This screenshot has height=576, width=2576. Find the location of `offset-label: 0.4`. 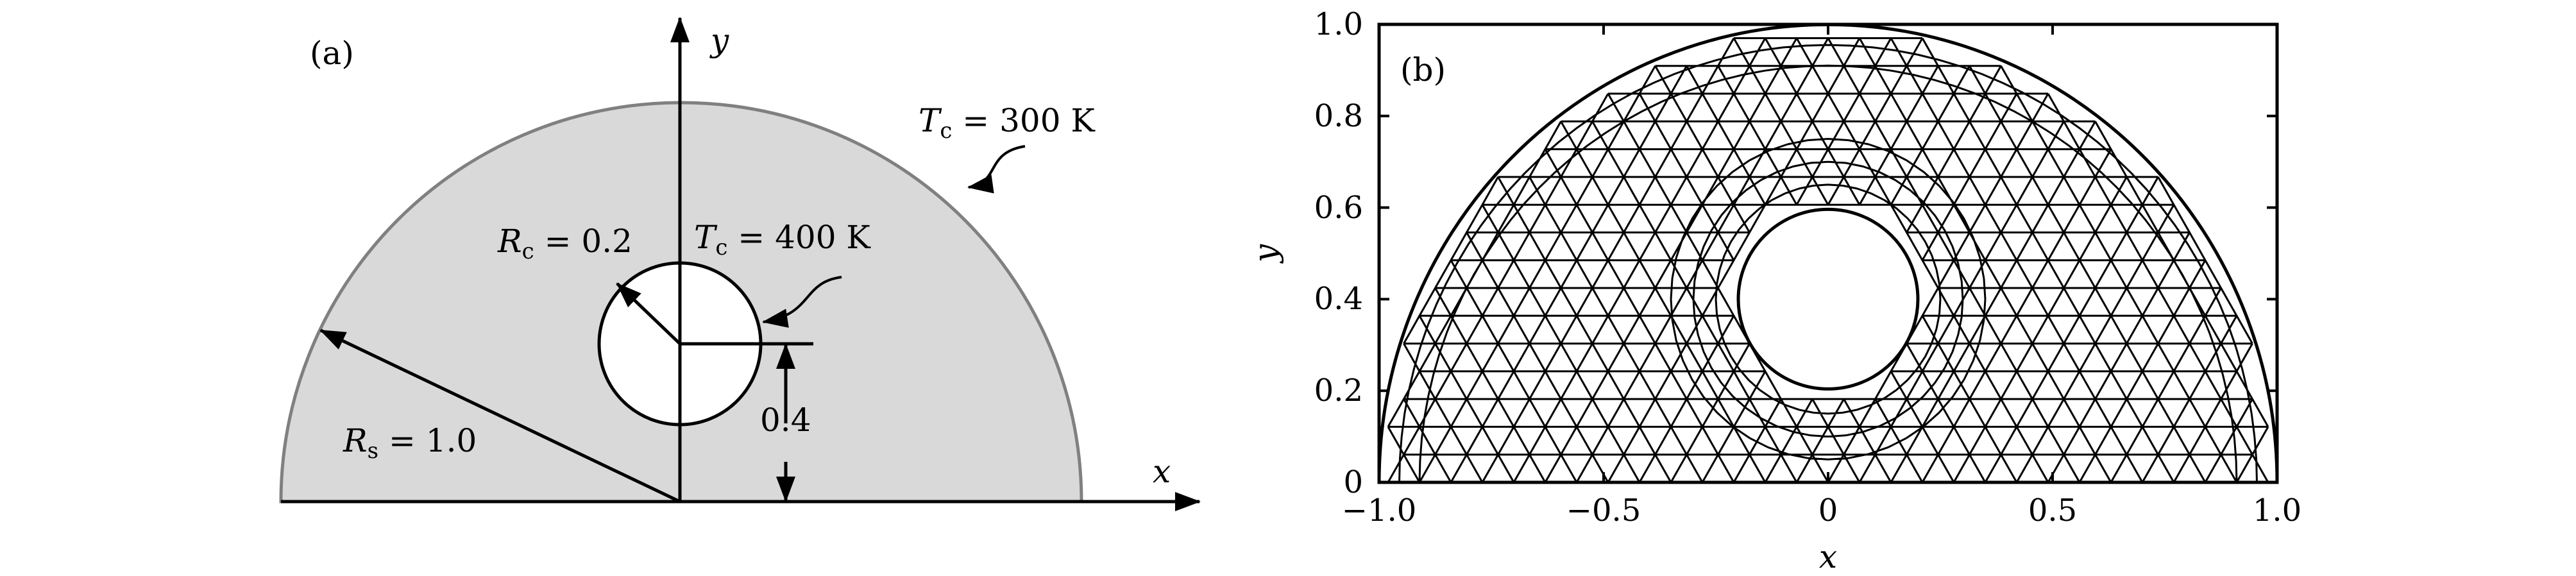

offset-label: 0.4 is located at coordinates (785, 420).